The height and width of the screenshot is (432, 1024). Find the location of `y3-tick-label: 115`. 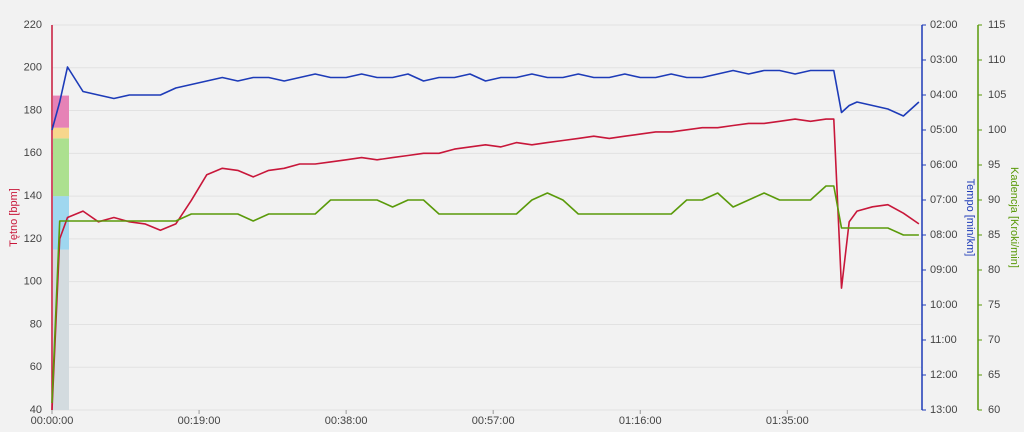

y3-tick-label: 115 is located at coordinates (997, 25).